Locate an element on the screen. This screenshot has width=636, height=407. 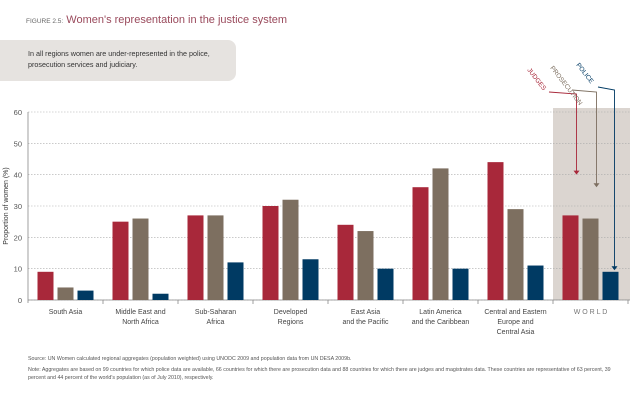
x-tick-label: South Asia is located at coordinates (66, 312).